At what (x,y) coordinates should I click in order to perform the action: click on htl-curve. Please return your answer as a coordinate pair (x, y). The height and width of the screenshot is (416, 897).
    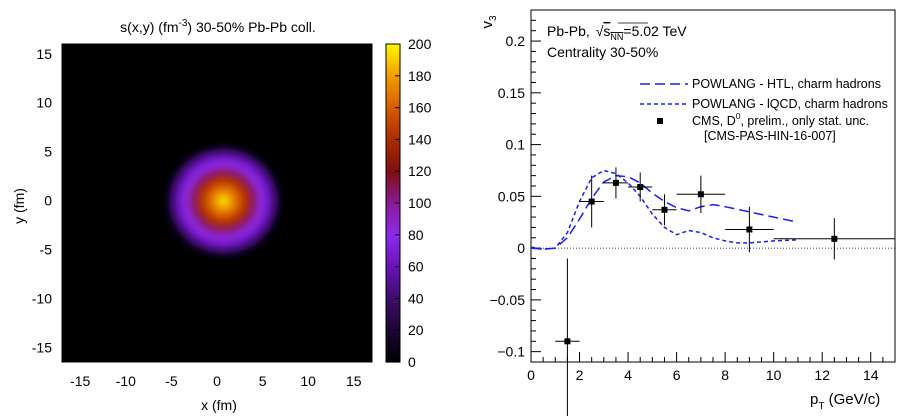
    Looking at the image, I should click on (664, 212).